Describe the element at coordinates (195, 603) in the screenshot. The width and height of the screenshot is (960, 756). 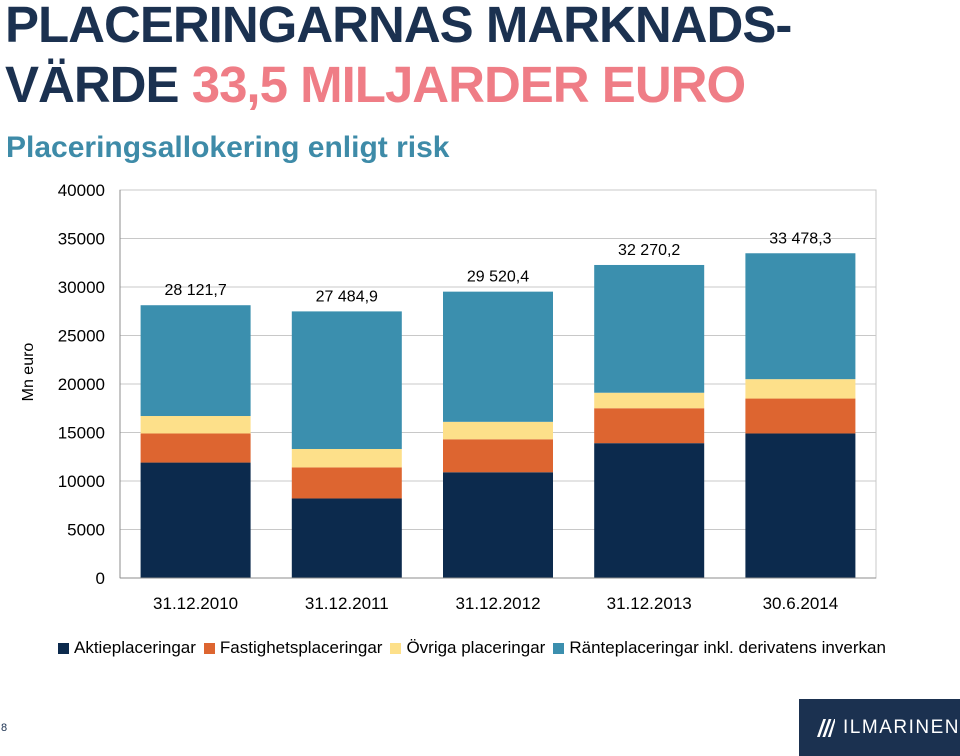
I see `x-tick-label: 31.12.2010` at that location.